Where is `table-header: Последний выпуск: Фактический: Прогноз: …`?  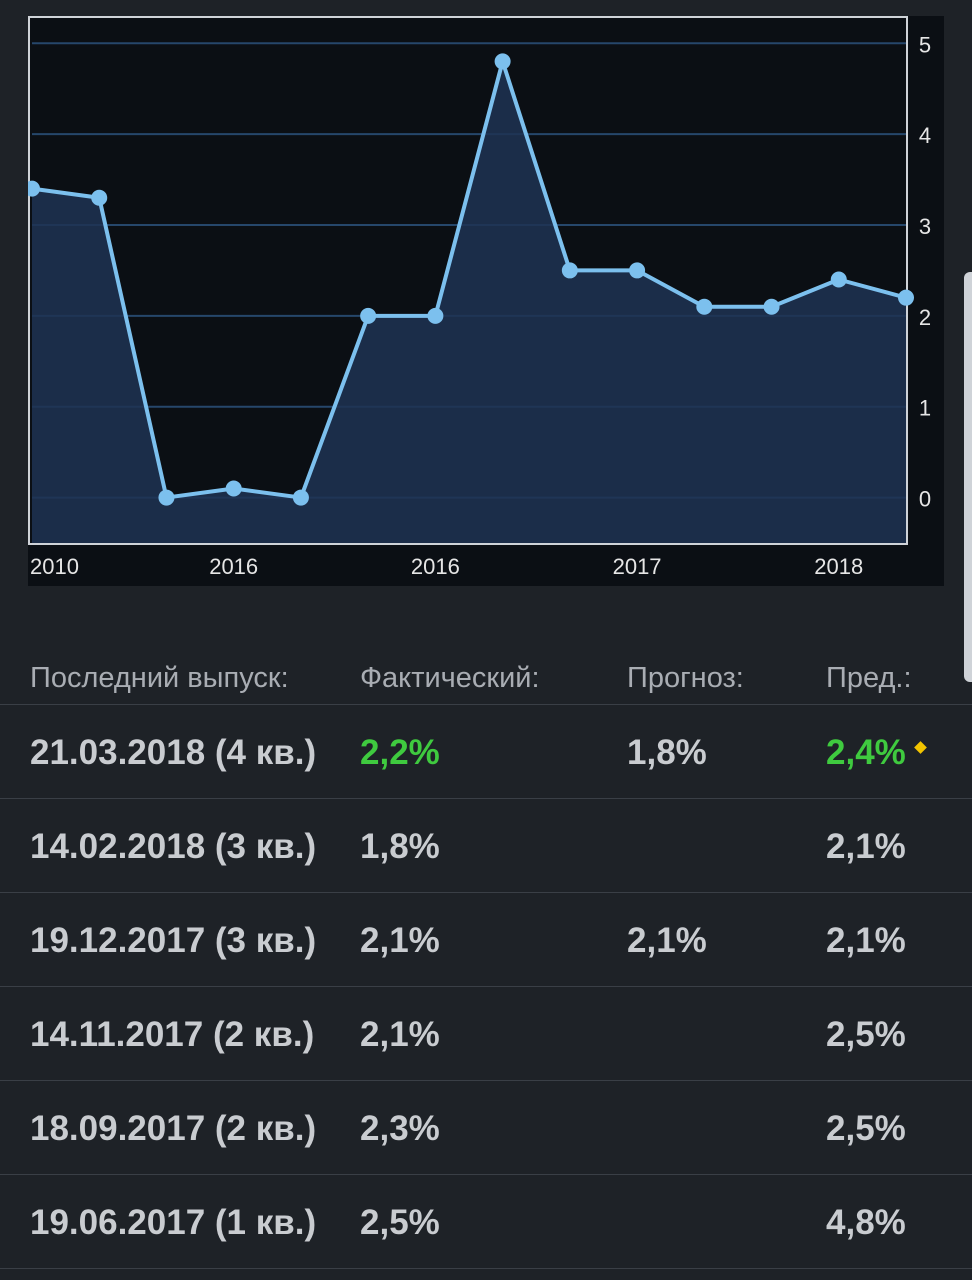 table-header: Последний выпуск: Фактический: Прогноз: … is located at coordinates (486, 672).